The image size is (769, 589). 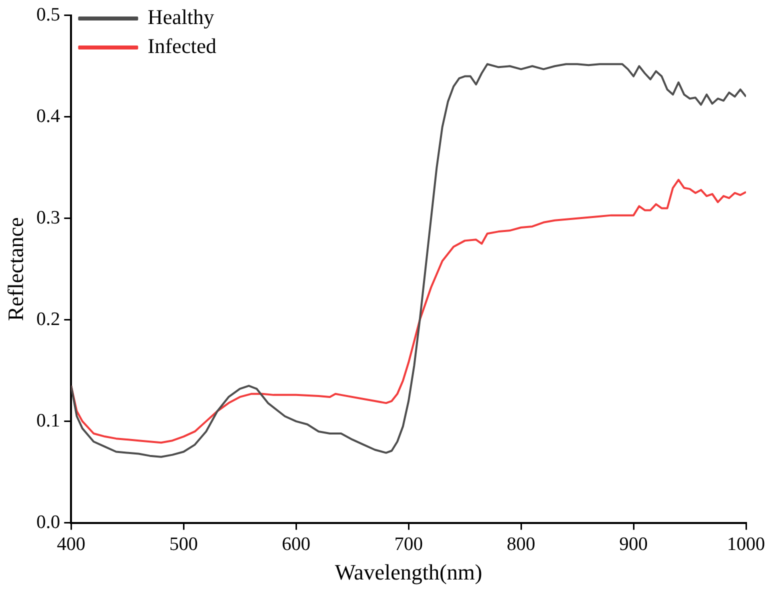 I want to click on x-tick-label: 400, so click(x=71, y=545).